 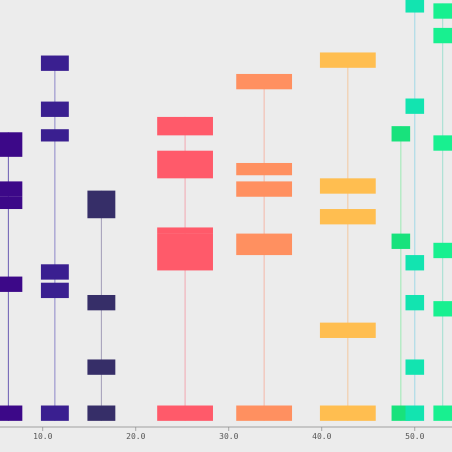 What do you see at coordinates (321, 436) in the screenshot?
I see `x-tick-label-3: 40.0` at bounding box center [321, 436].